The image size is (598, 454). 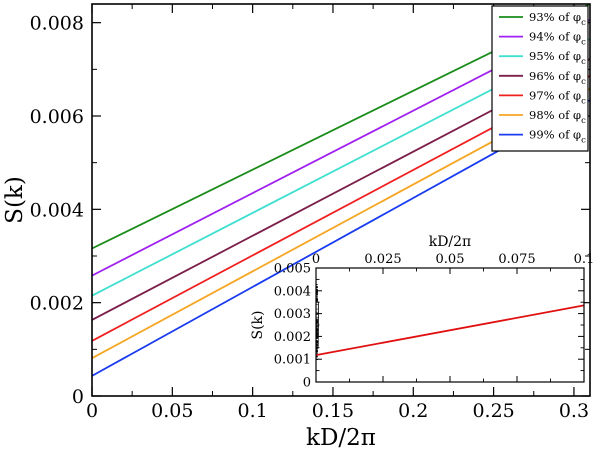 I want to click on legend-label-7: 99% of φc, so click(x=557, y=137).